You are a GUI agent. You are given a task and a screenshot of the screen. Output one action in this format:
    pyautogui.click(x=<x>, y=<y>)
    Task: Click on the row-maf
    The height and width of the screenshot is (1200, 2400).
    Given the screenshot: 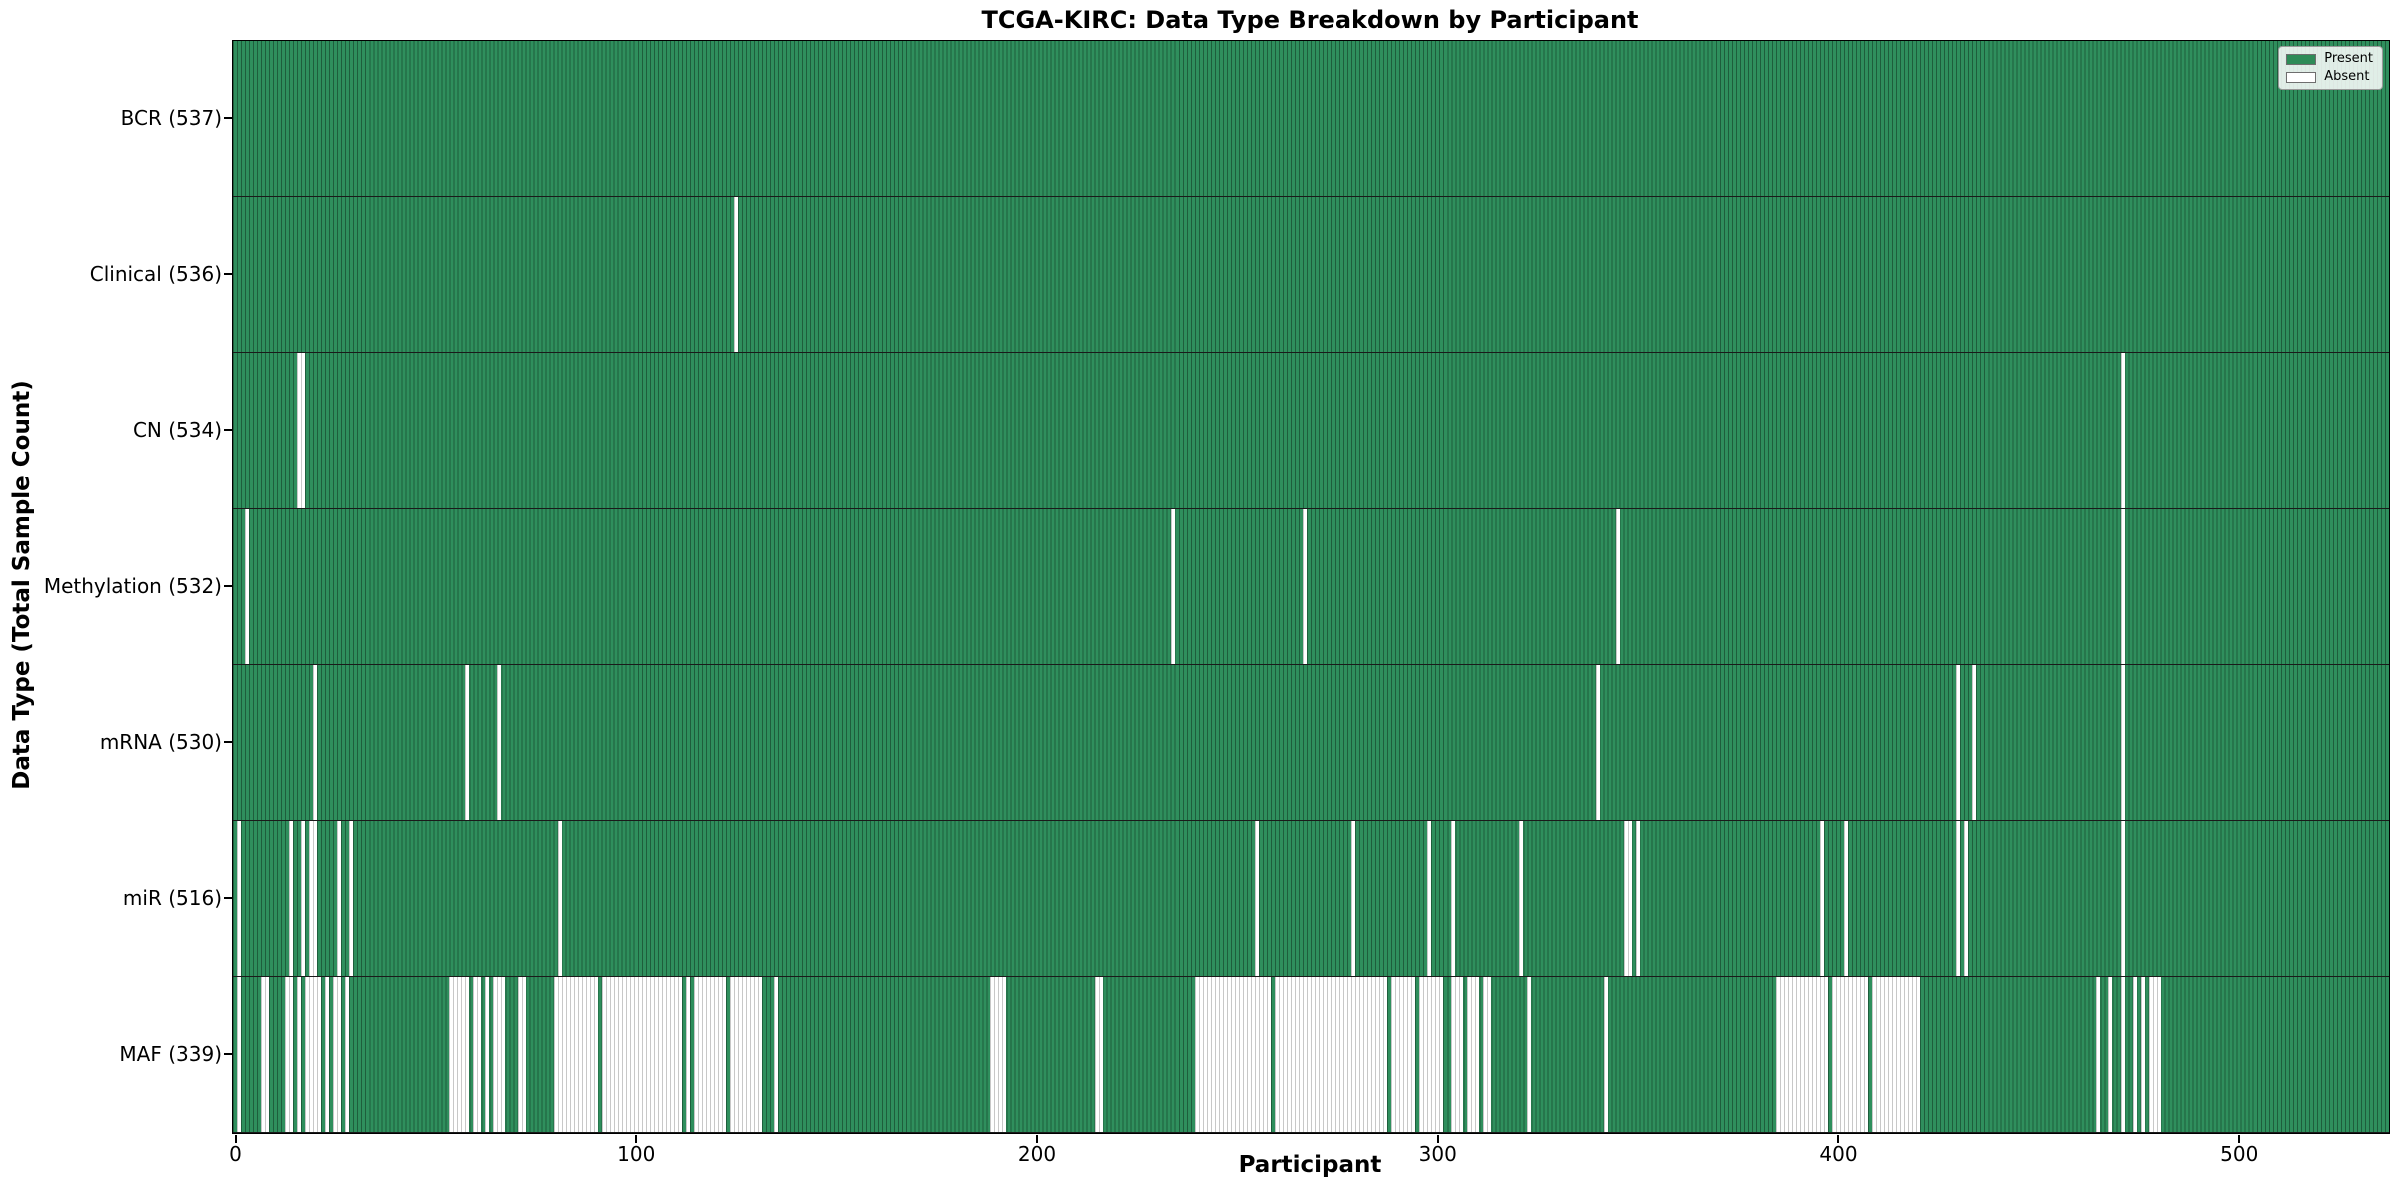 What is the action you would take?
    pyautogui.click(x=1311, y=1055)
    